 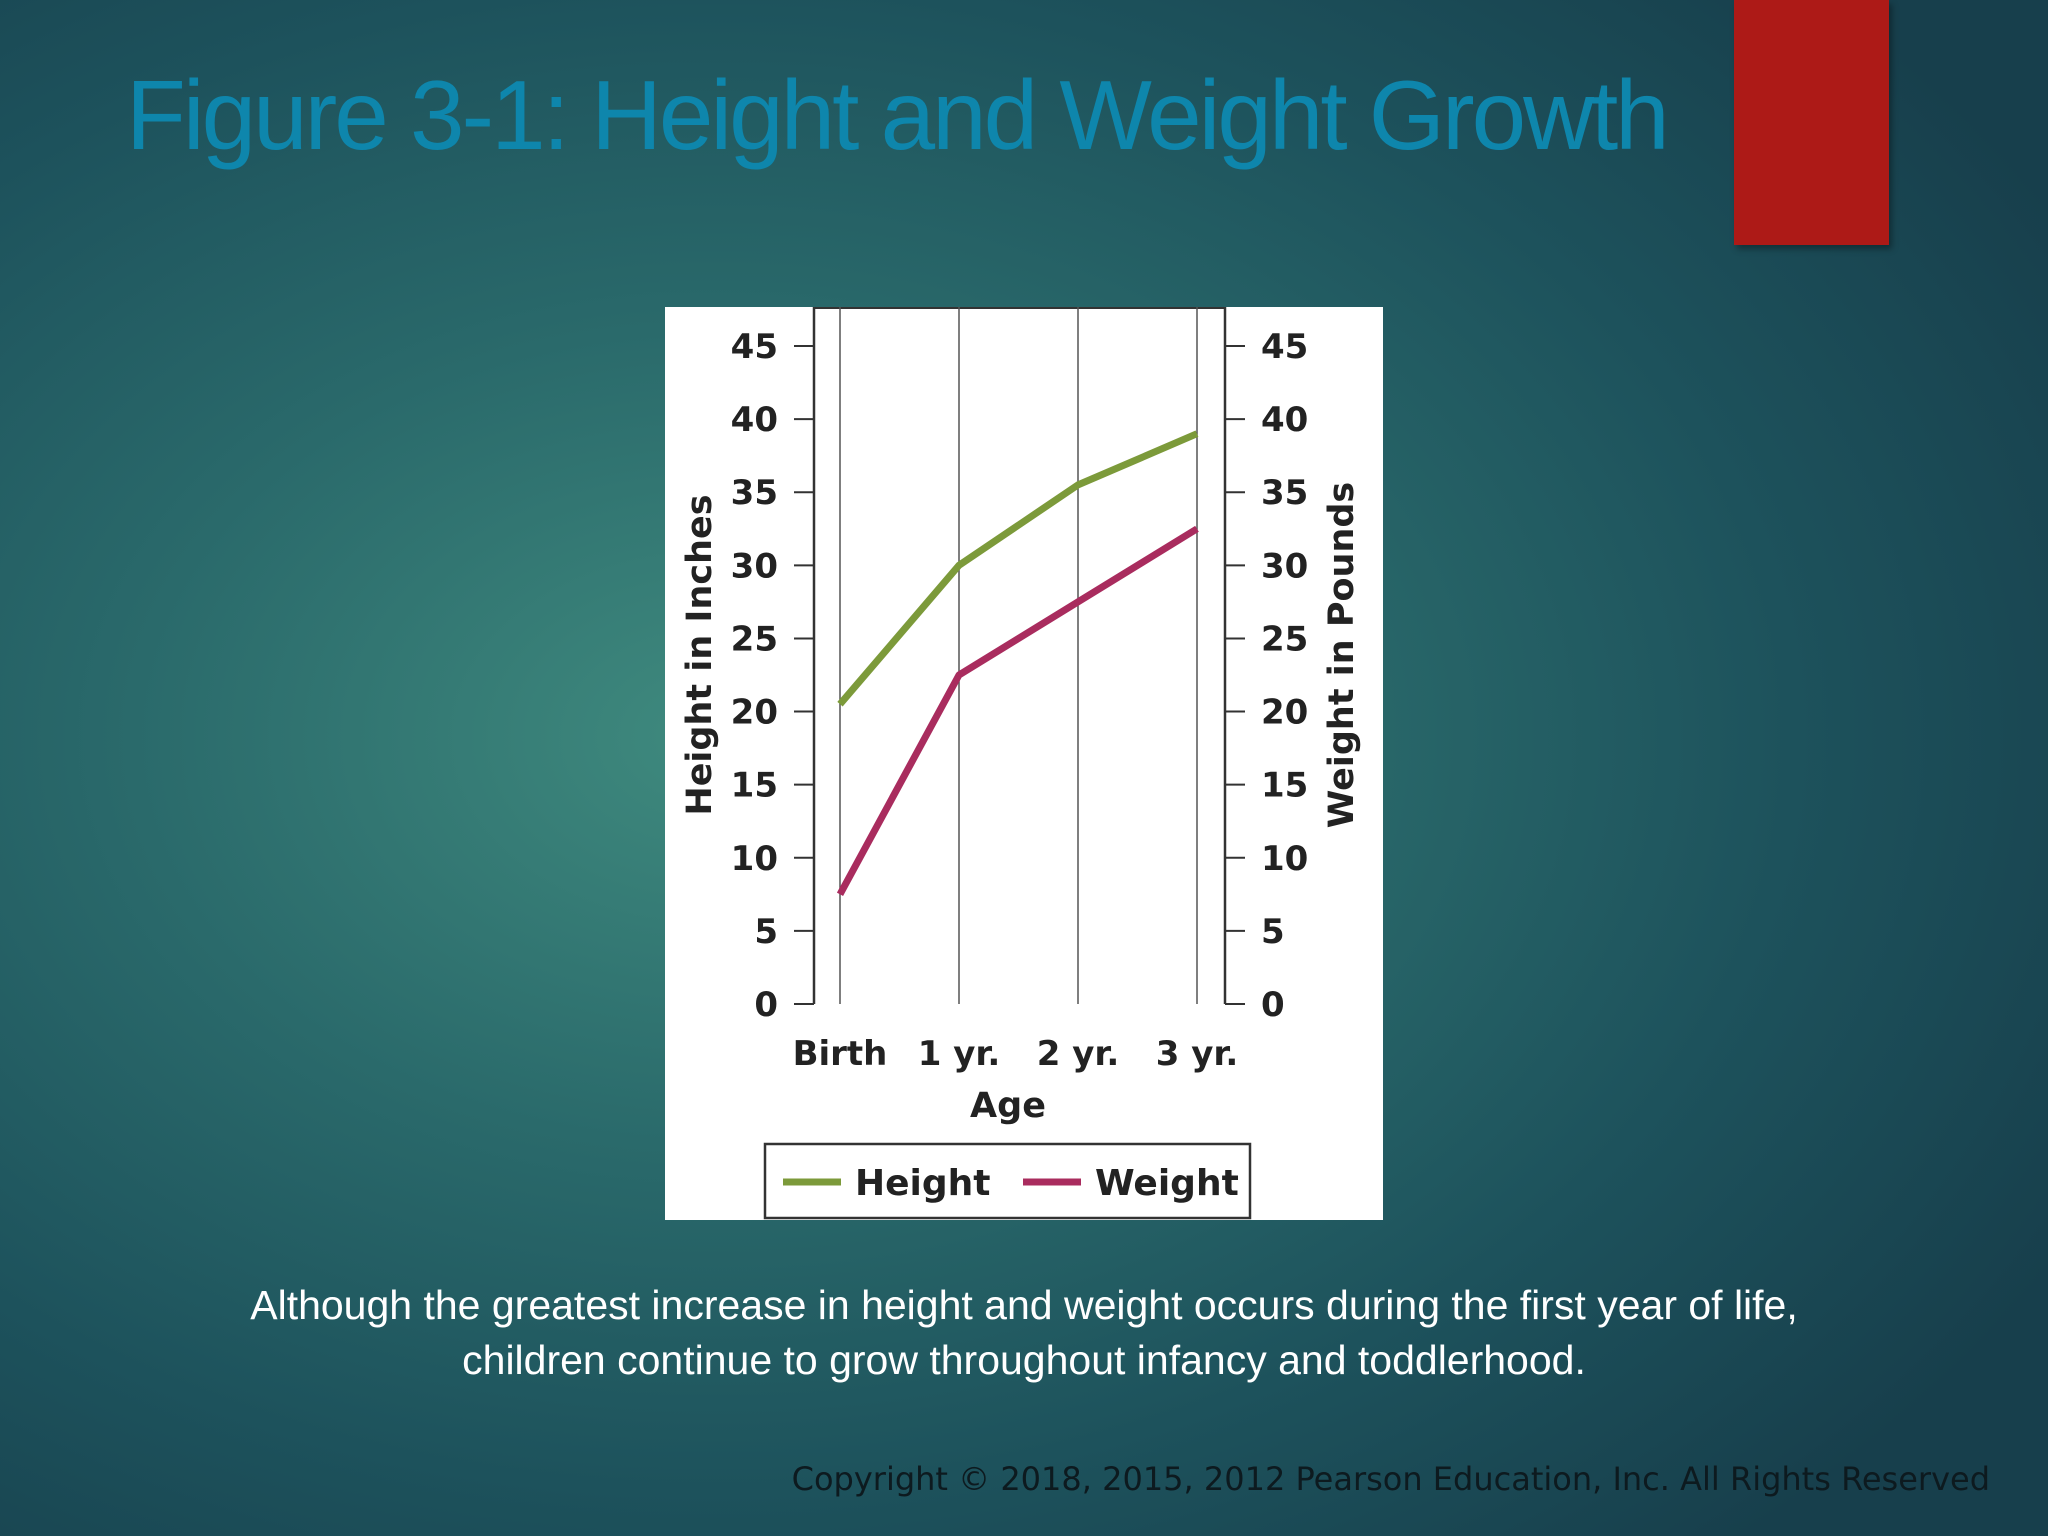 I want to click on left-tick-label: 15, so click(x=754, y=786).